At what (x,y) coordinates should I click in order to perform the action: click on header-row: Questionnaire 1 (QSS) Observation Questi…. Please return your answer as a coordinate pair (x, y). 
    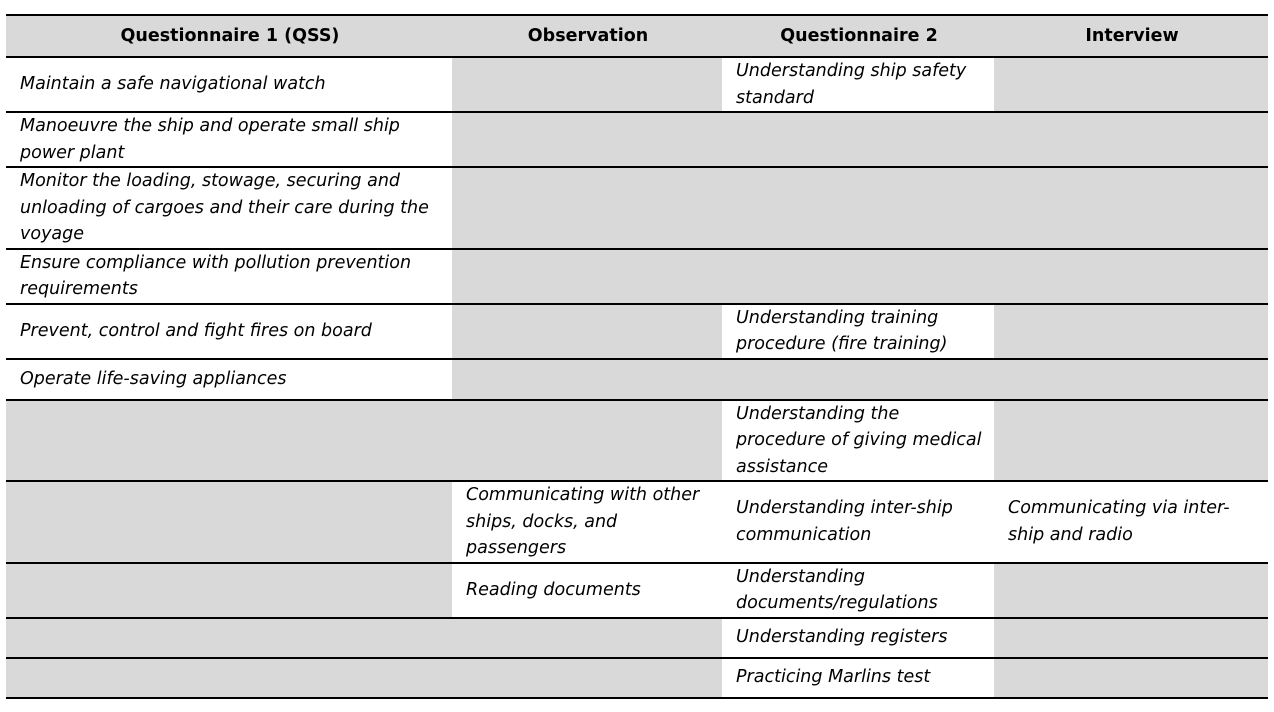
    Looking at the image, I should click on (637, 36).